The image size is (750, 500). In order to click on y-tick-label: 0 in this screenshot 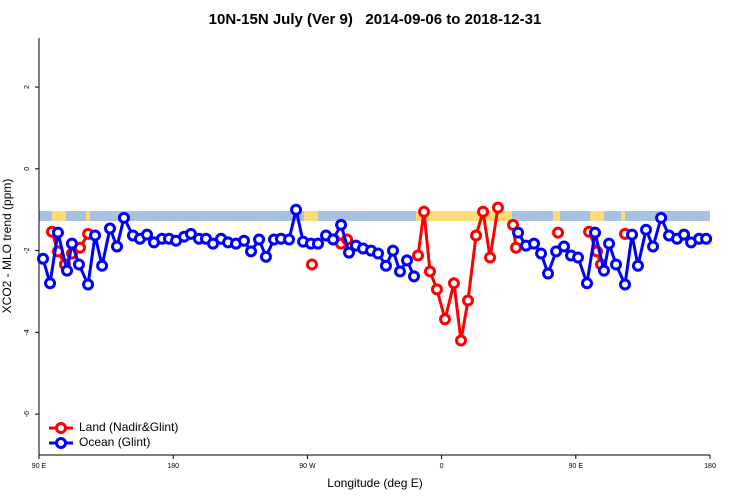, I will do `click(27, 169)`.